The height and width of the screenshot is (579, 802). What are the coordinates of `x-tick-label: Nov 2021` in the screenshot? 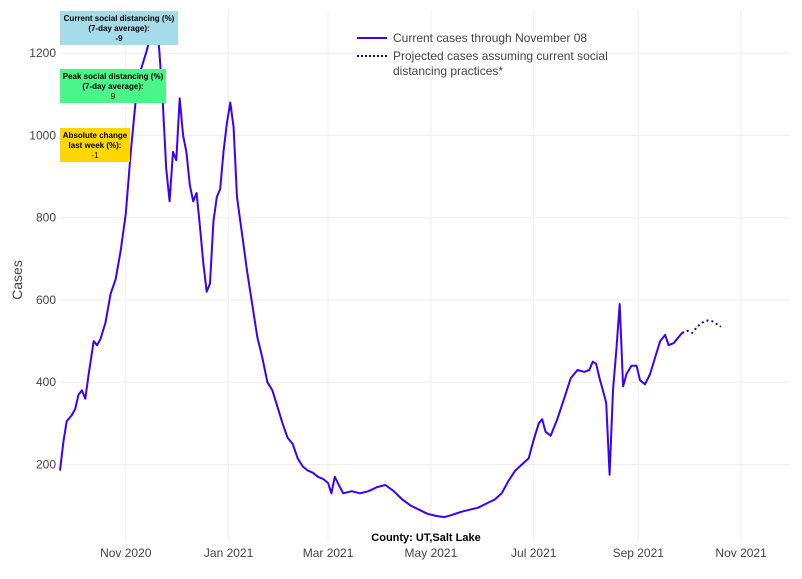 It's located at (741, 553).